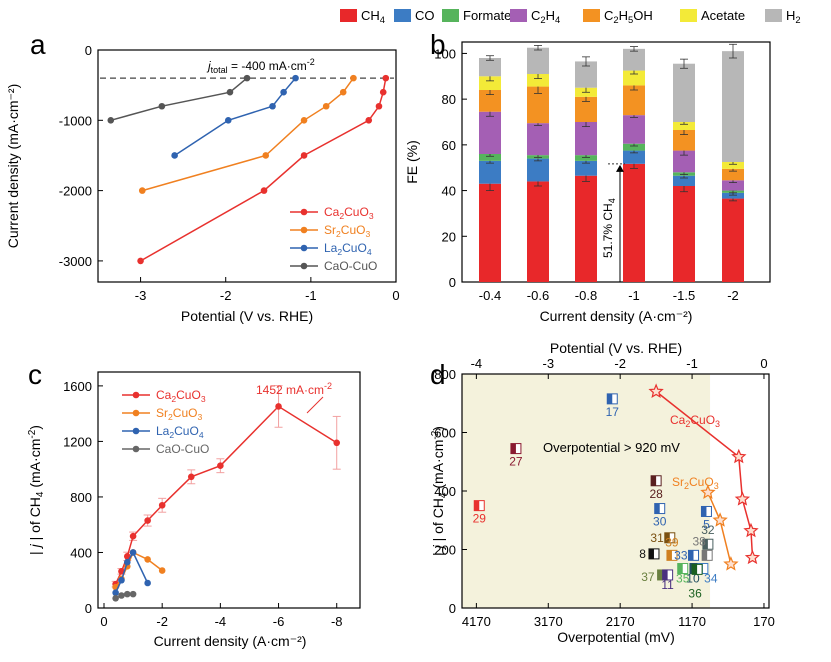 Image resolution: width=831 pixels, height=662 pixels. I want to click on y-axis-label: | j | of CH4 (mA·cm-2), so click(439, 491).